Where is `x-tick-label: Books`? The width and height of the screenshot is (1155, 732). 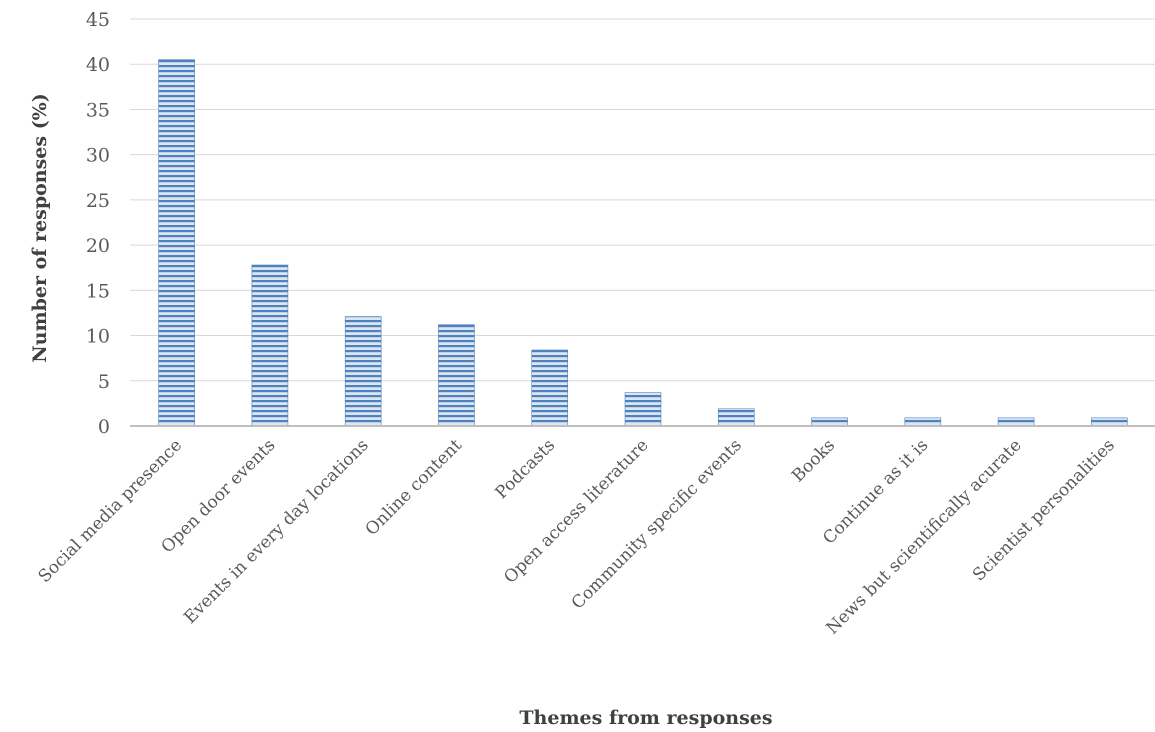
x-tick-label: Books is located at coordinates (813, 460).